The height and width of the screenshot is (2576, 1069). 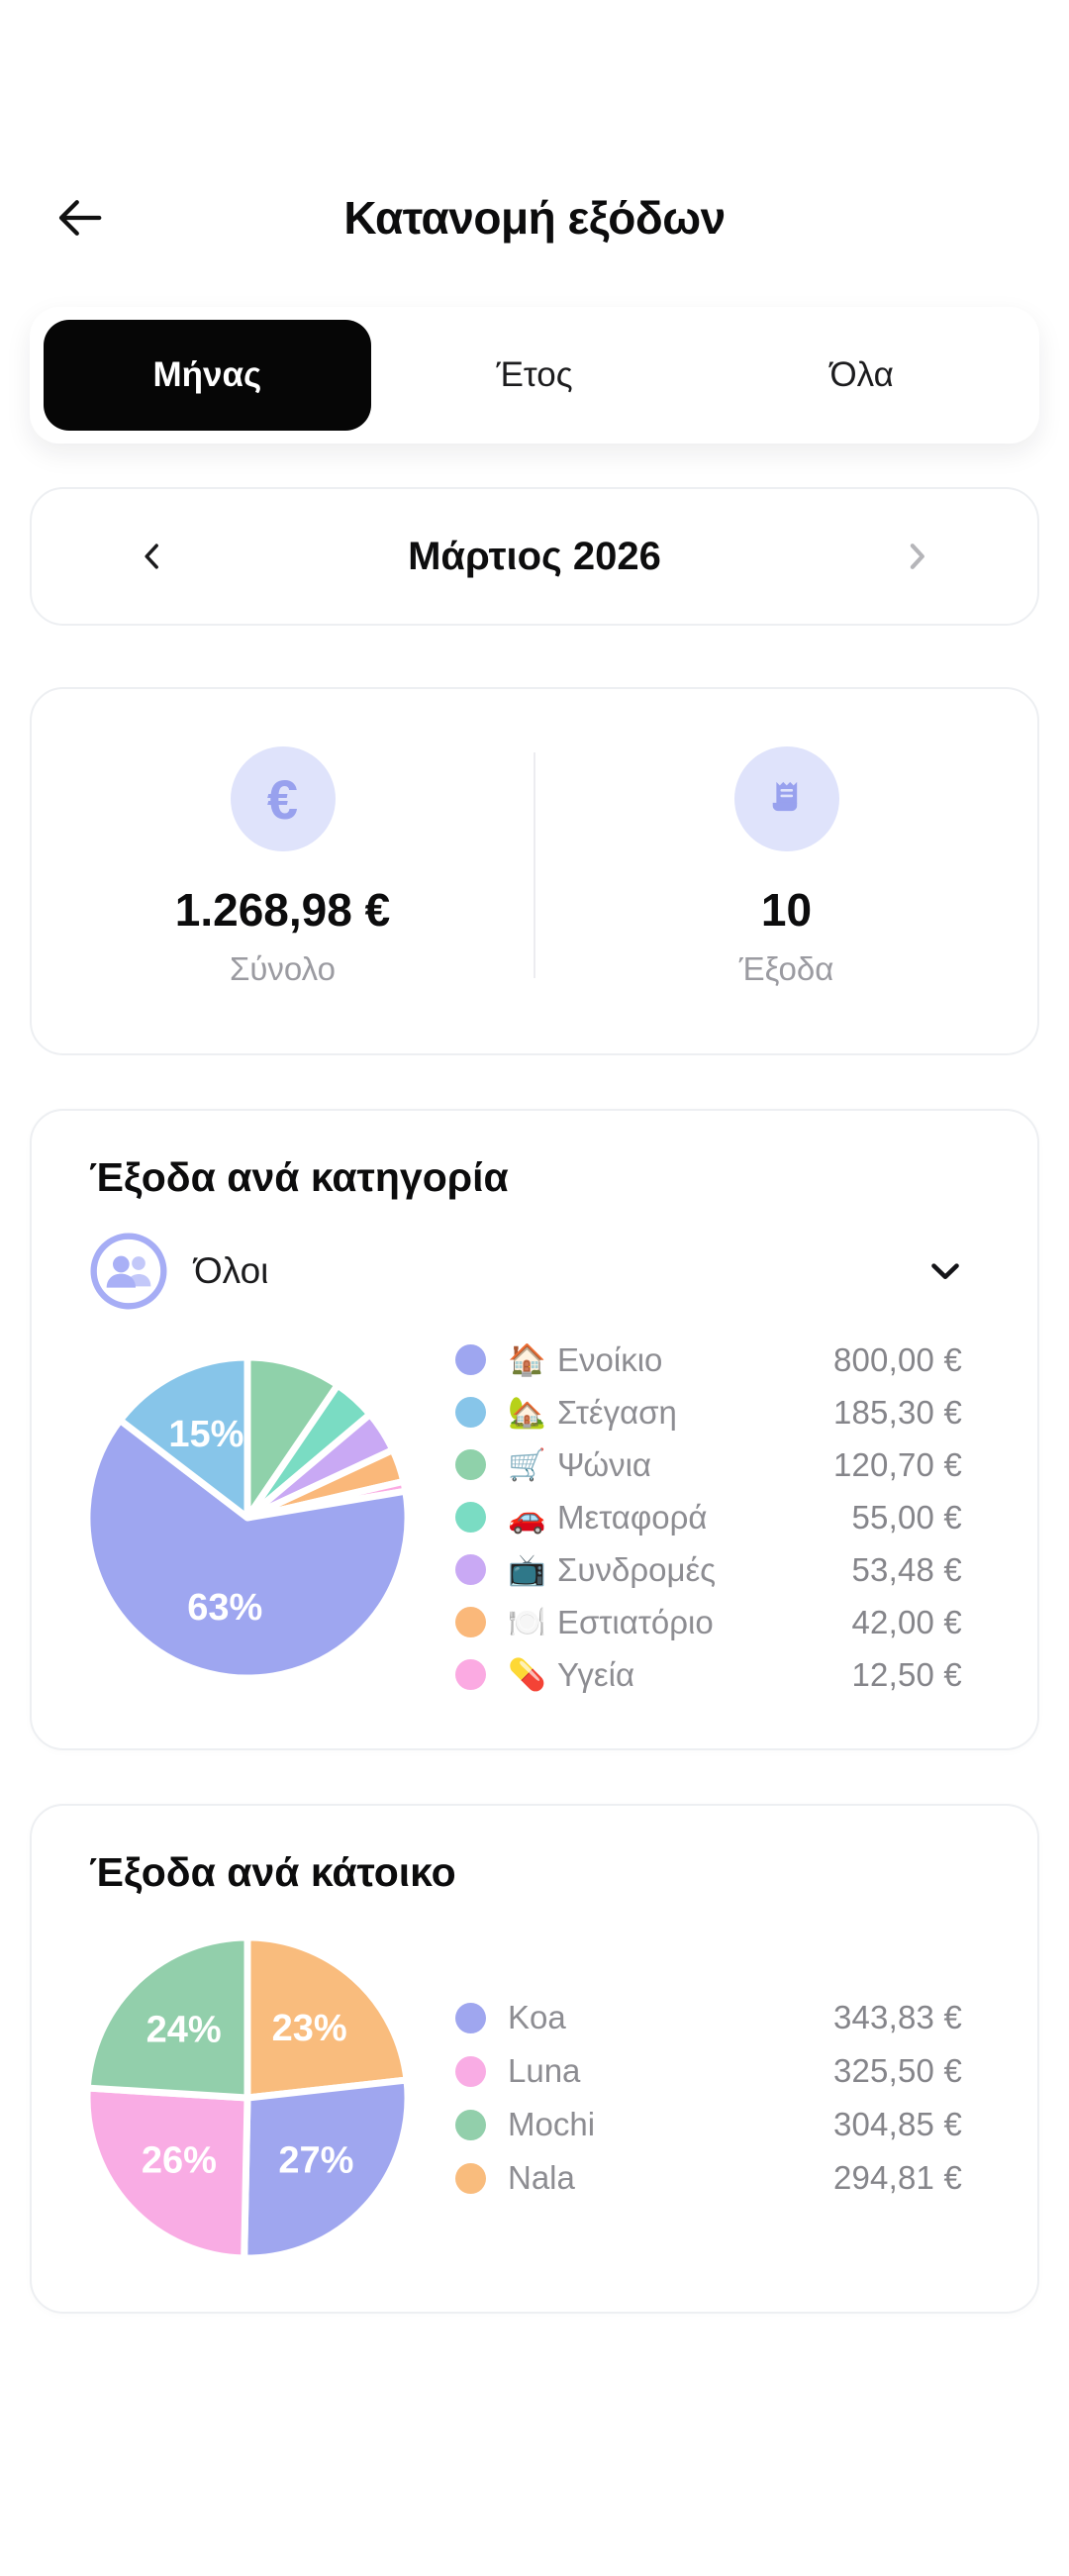 What do you see at coordinates (708, 1675) in the screenshot?
I see `legend-item: 💊 Υγεία 12,50 €` at bounding box center [708, 1675].